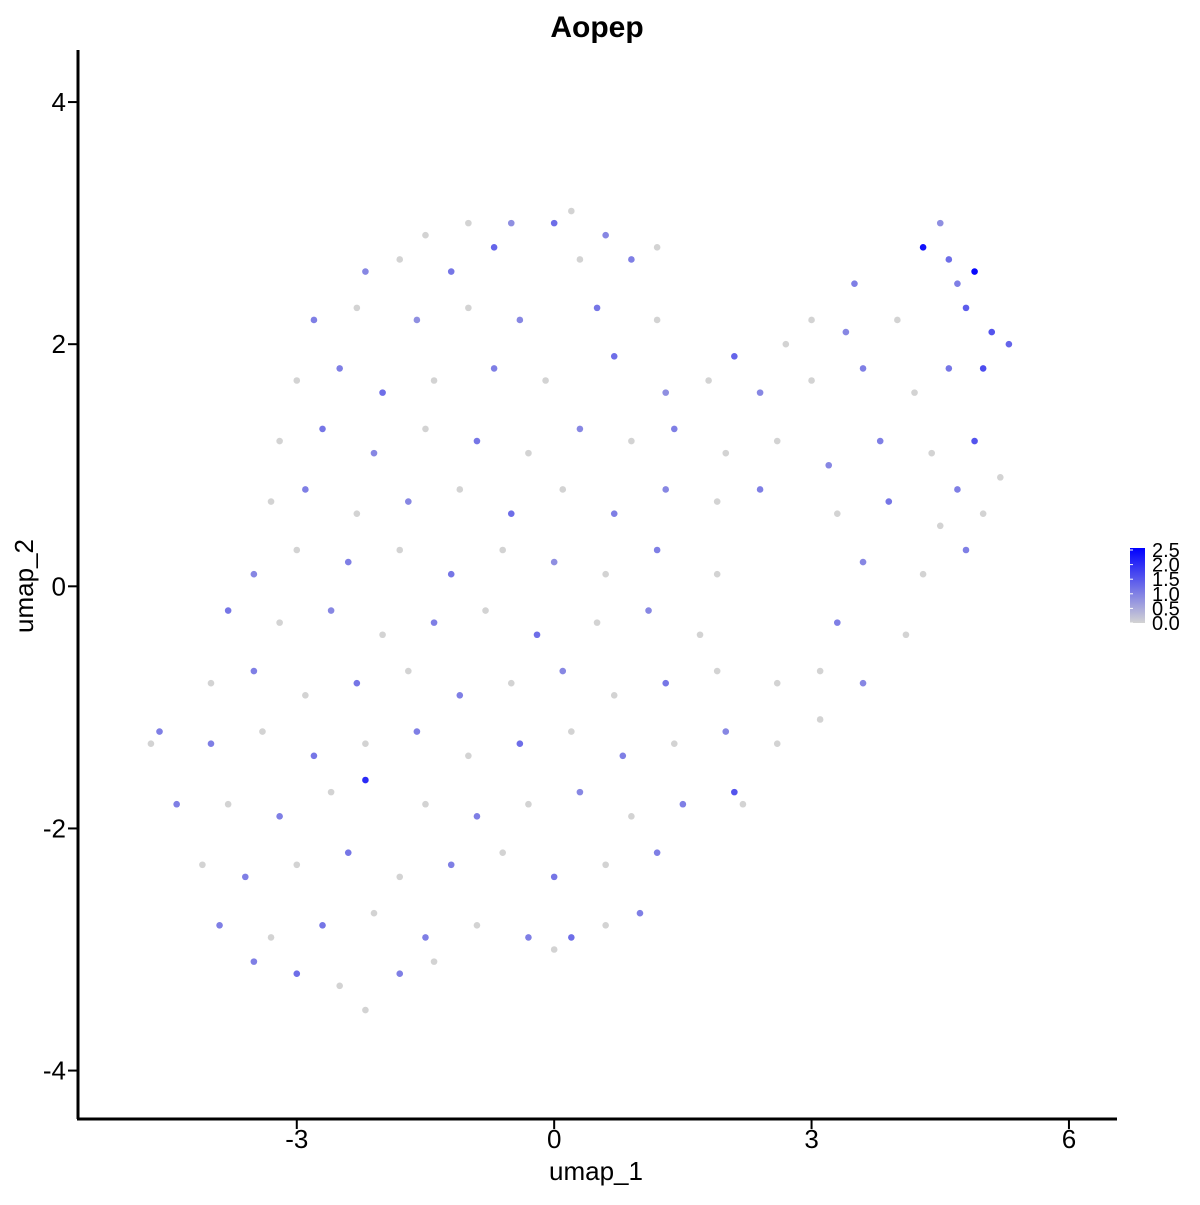 The height and width of the screenshot is (1205, 1200). I want to click on y-tick-label: 2, so click(59, 344).